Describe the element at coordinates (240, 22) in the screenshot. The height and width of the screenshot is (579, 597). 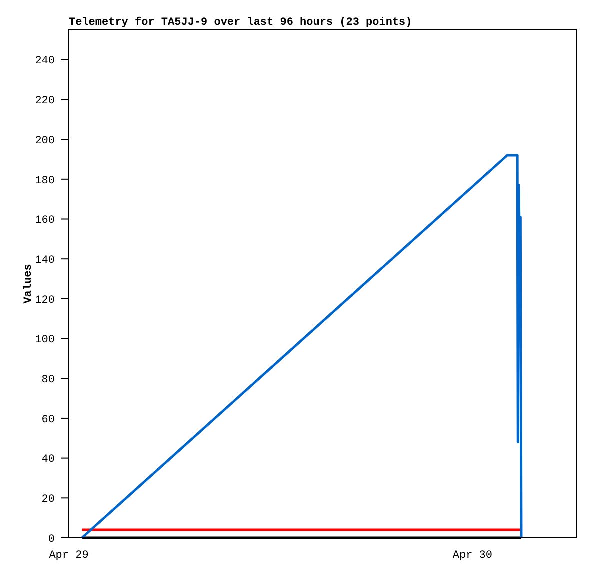
I see `chart-title: Telemetry for TA5JJ-9 over last 96 hours (23 points)` at that location.